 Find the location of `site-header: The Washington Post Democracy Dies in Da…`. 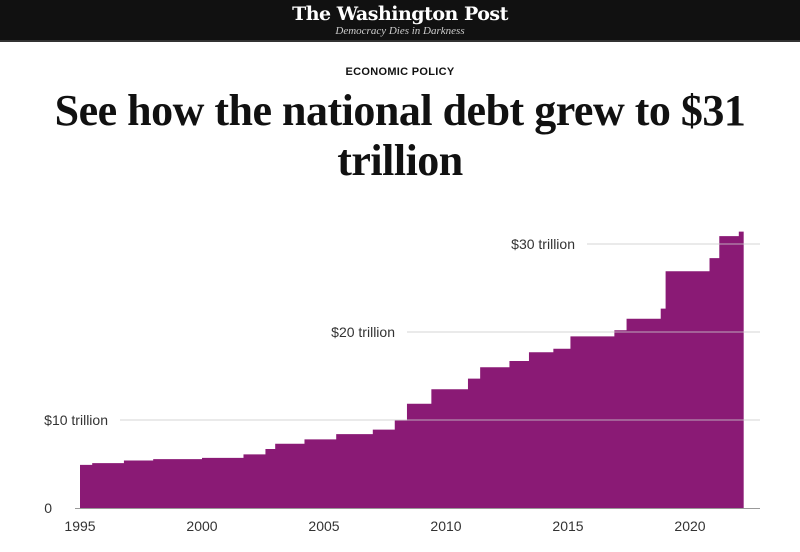

site-header: The Washington Post Democracy Dies in Da… is located at coordinates (400, 21).